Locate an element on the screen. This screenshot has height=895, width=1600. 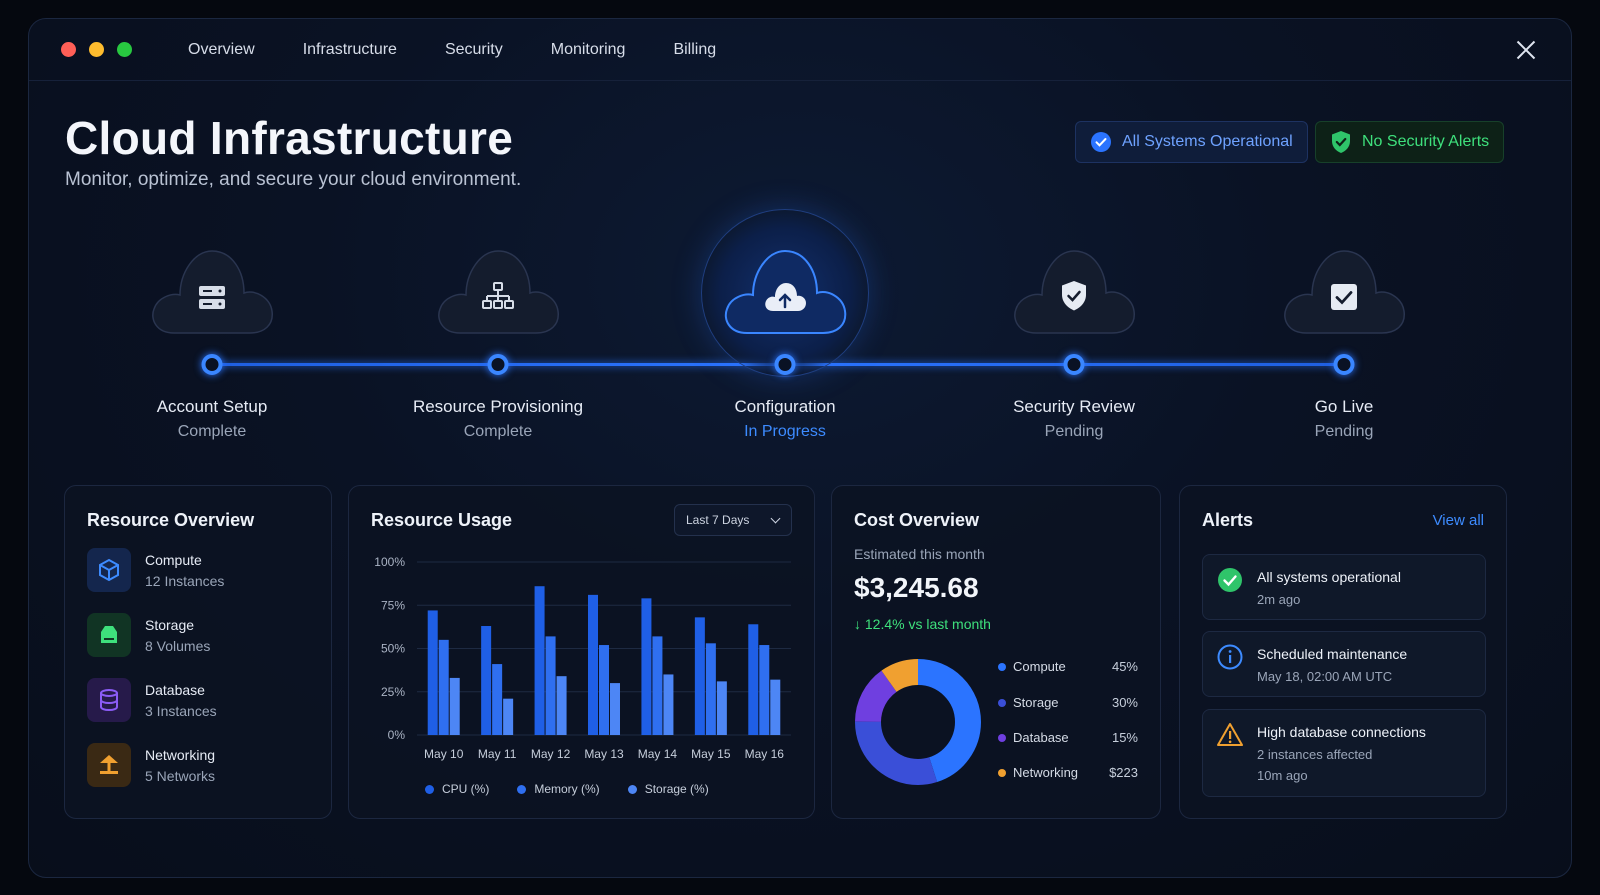
warning-icon is located at coordinates (1230, 734).